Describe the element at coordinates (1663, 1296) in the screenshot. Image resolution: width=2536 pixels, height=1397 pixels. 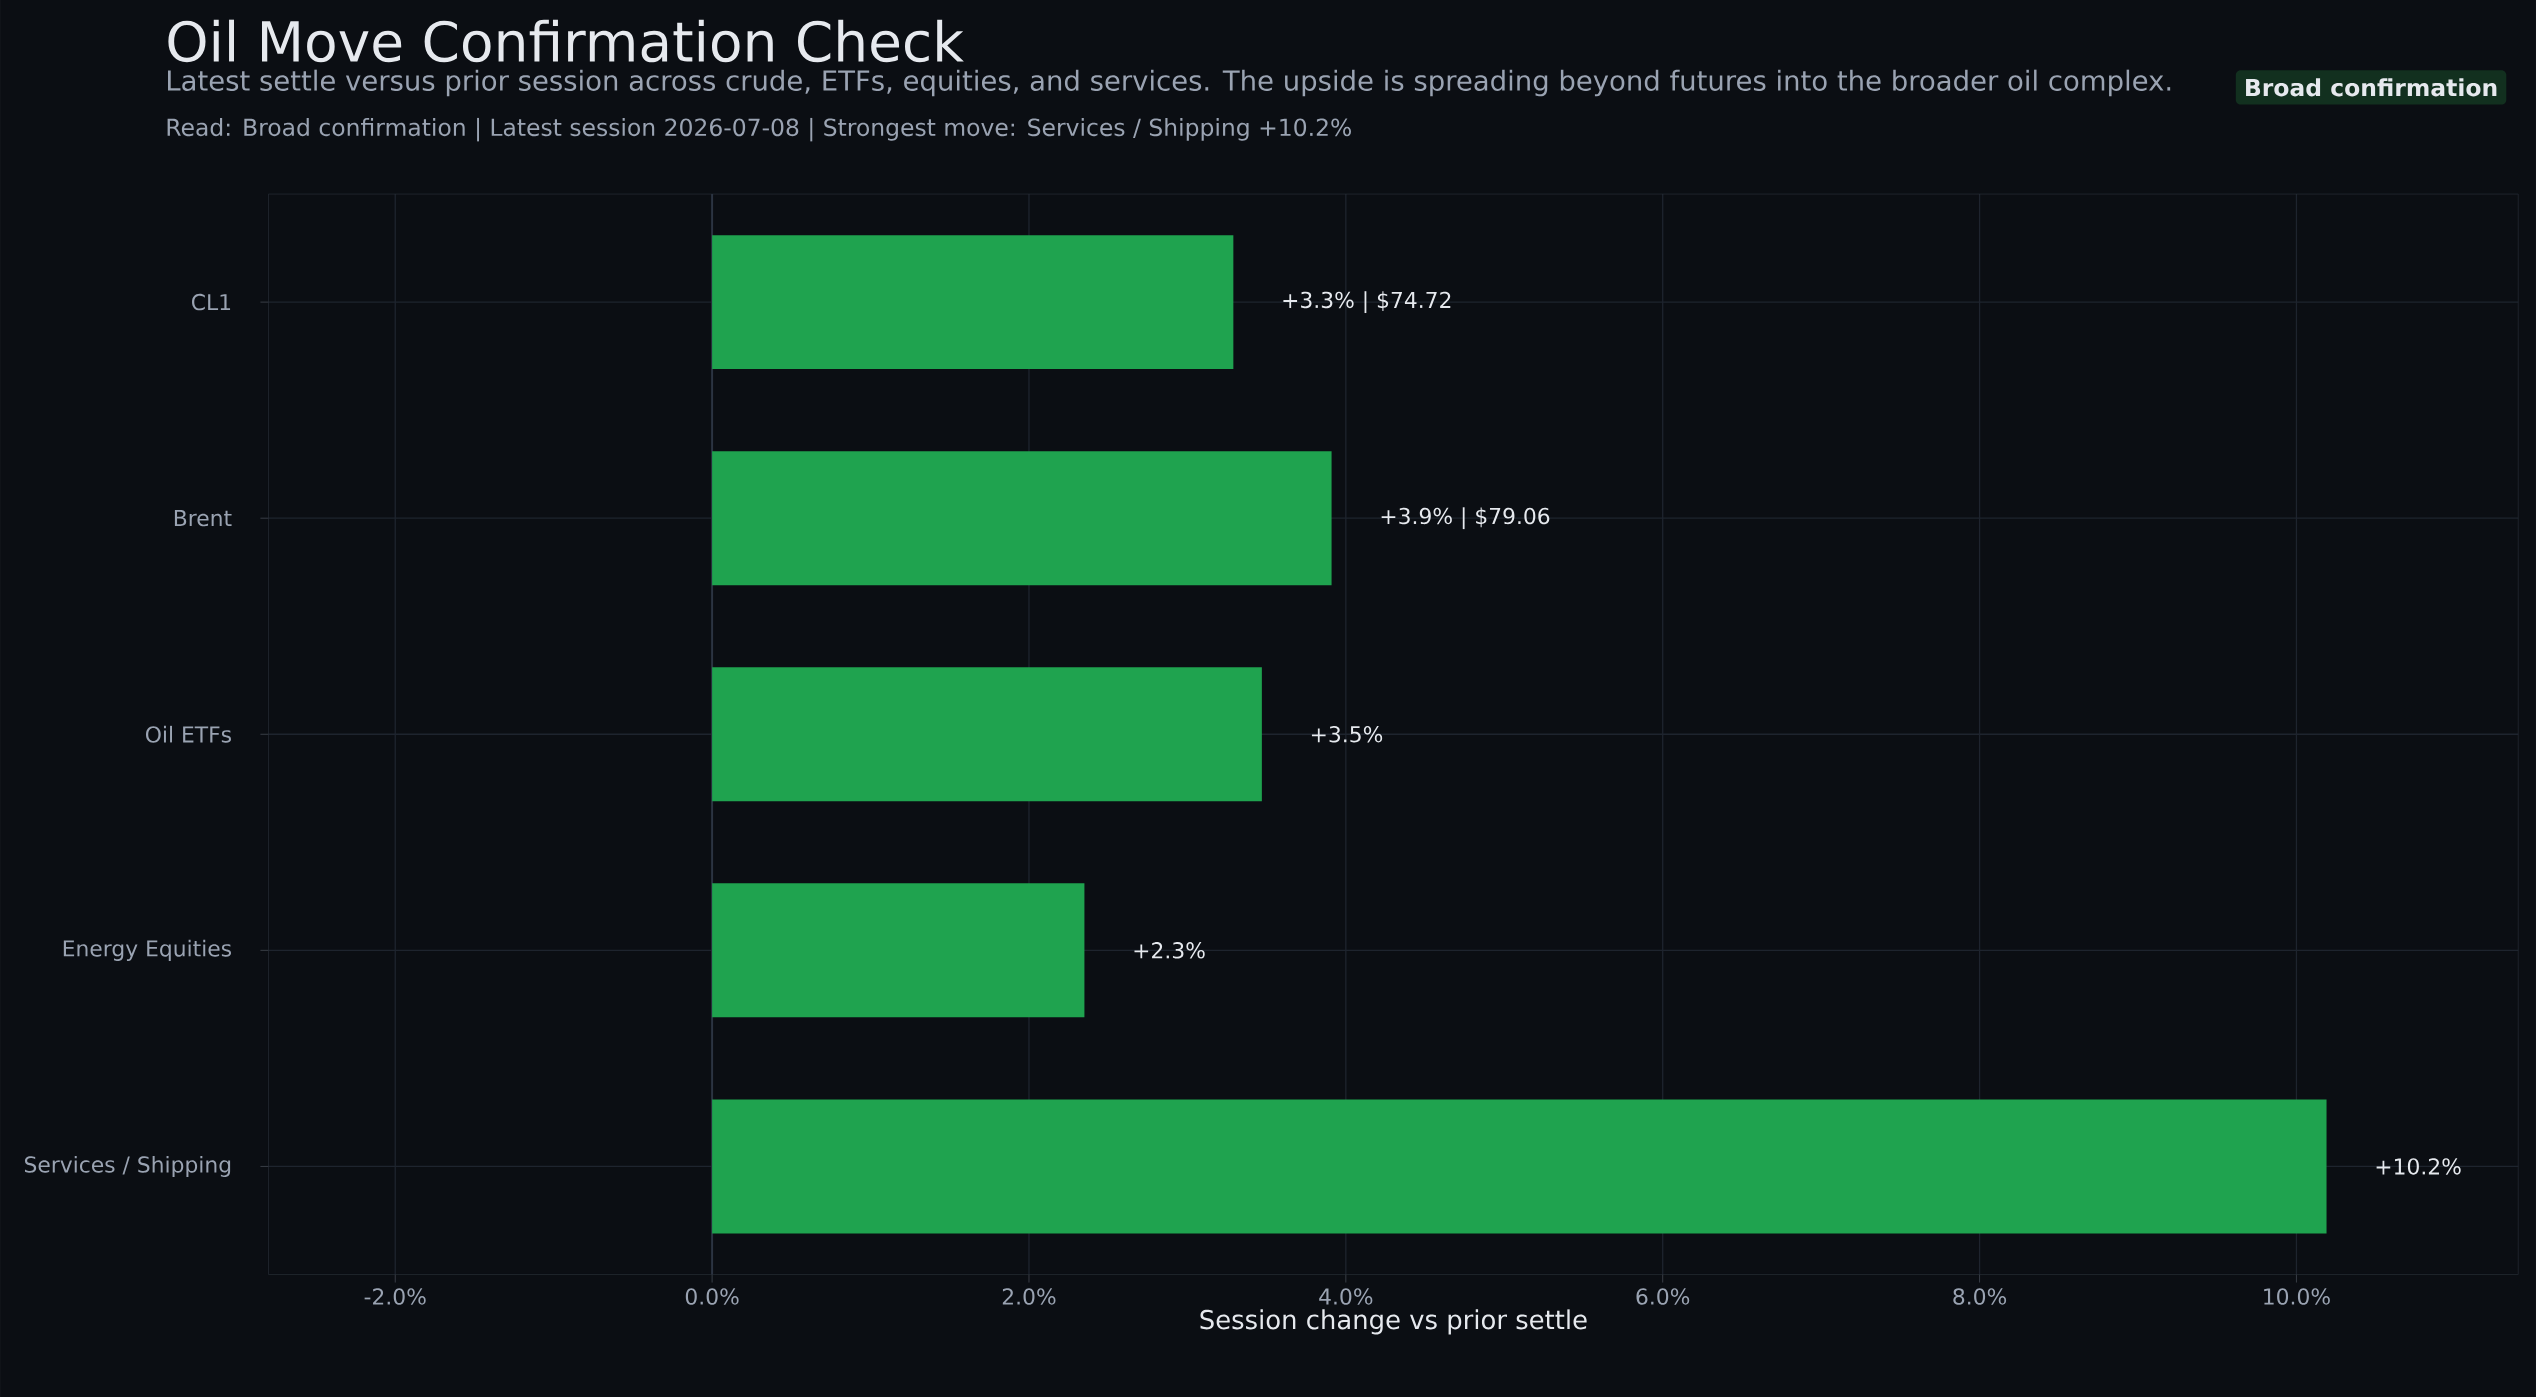
I see `x-tick-label: 6.0%` at that location.